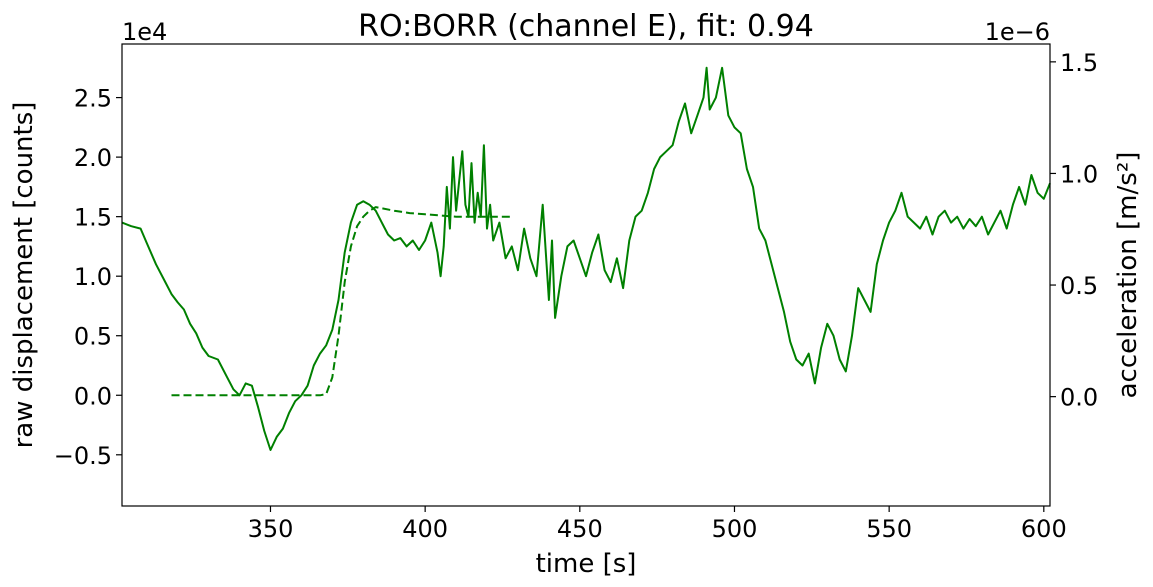  Describe the element at coordinates (83, 456) in the screenshot. I see `y-tick-label: −0.5` at that location.